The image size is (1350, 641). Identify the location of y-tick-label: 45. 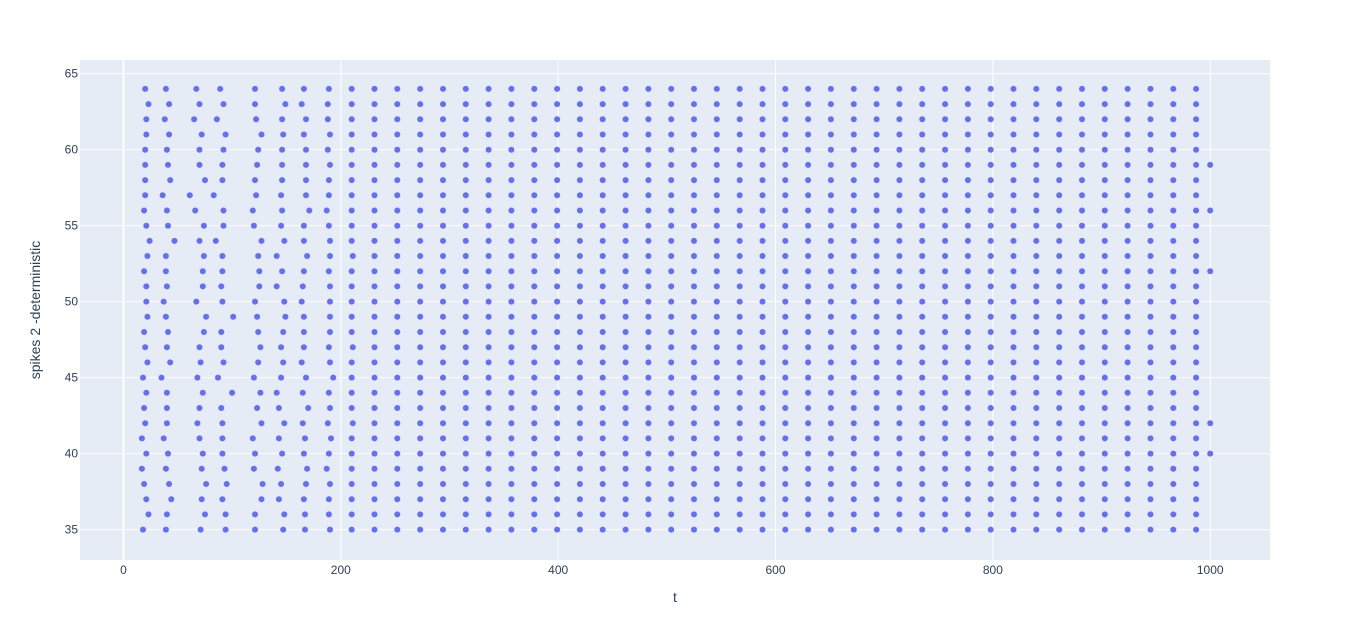
(72, 378).